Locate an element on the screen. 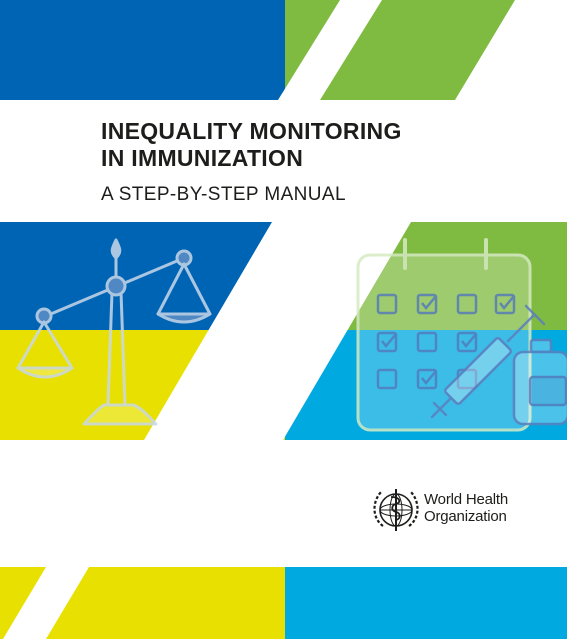  top-right-white-wedge is located at coordinates (511, 50).